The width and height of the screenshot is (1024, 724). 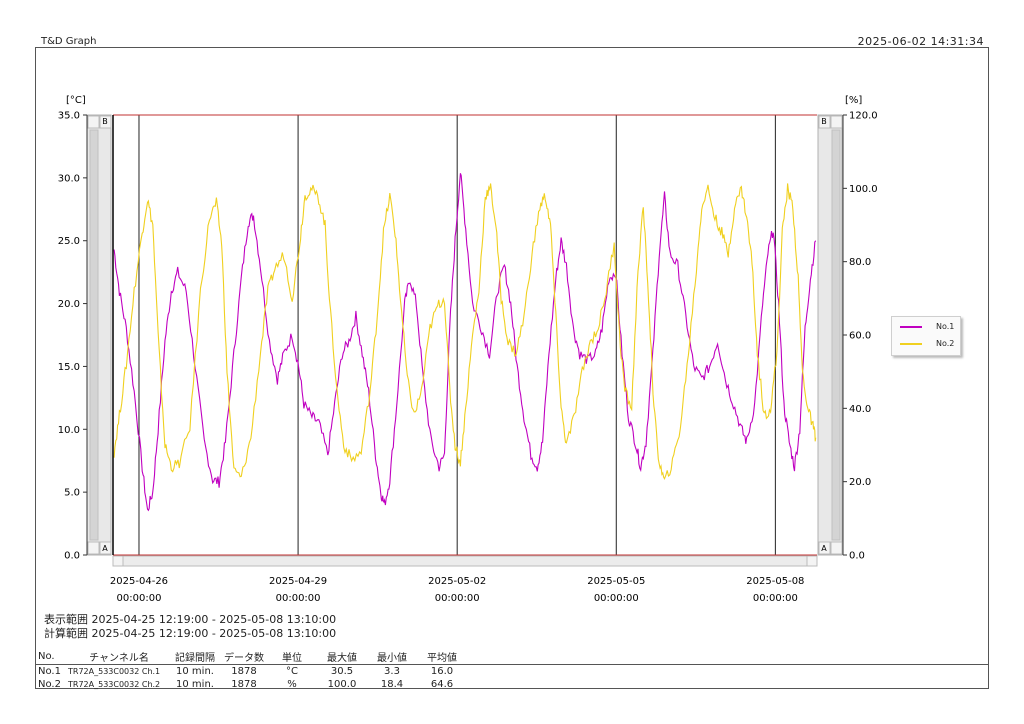 I want to click on y-right-tick-label: 80.0, so click(x=860, y=262).